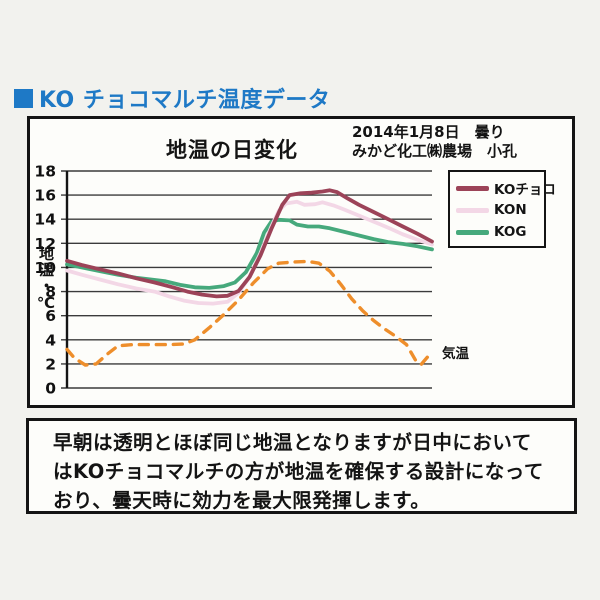 This screenshot has width=600, height=600. What do you see at coordinates (50, 389) in the screenshot?
I see `svg-text: 0` at bounding box center [50, 389].